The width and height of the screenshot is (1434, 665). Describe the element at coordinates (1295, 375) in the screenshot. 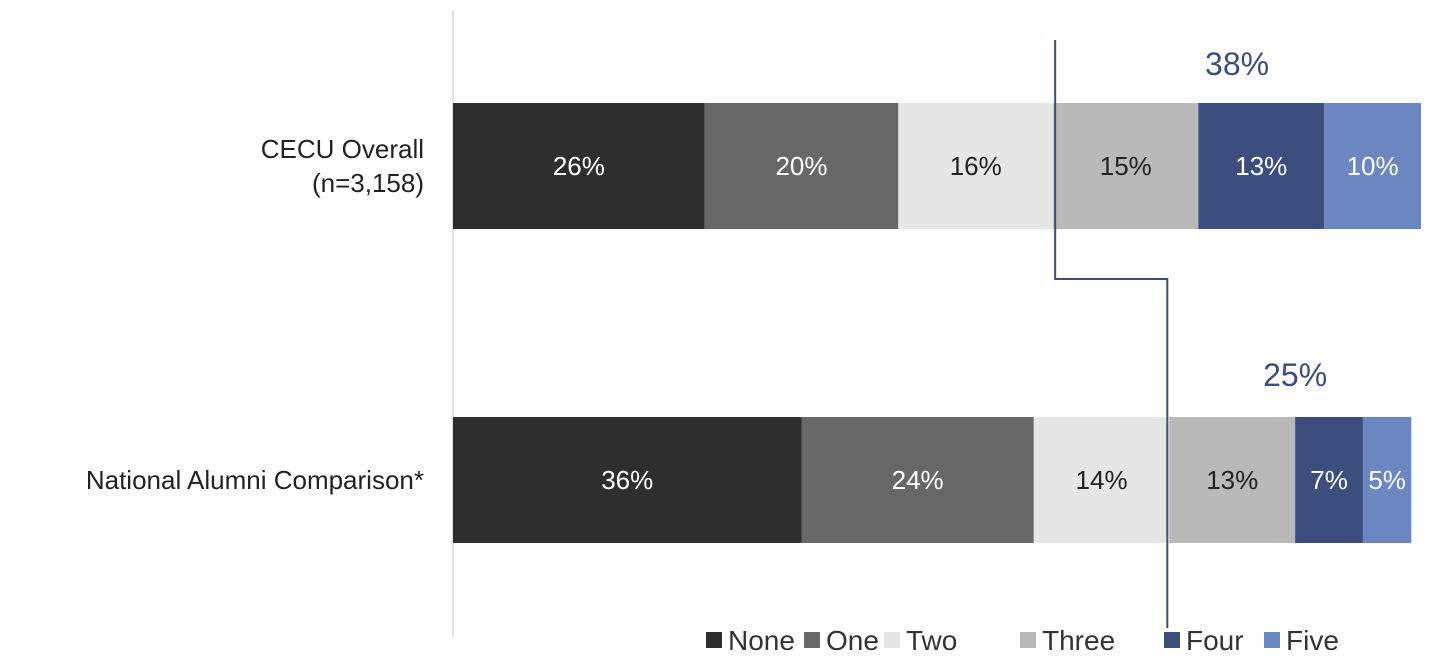

I see `callout-label: 25%` at that location.